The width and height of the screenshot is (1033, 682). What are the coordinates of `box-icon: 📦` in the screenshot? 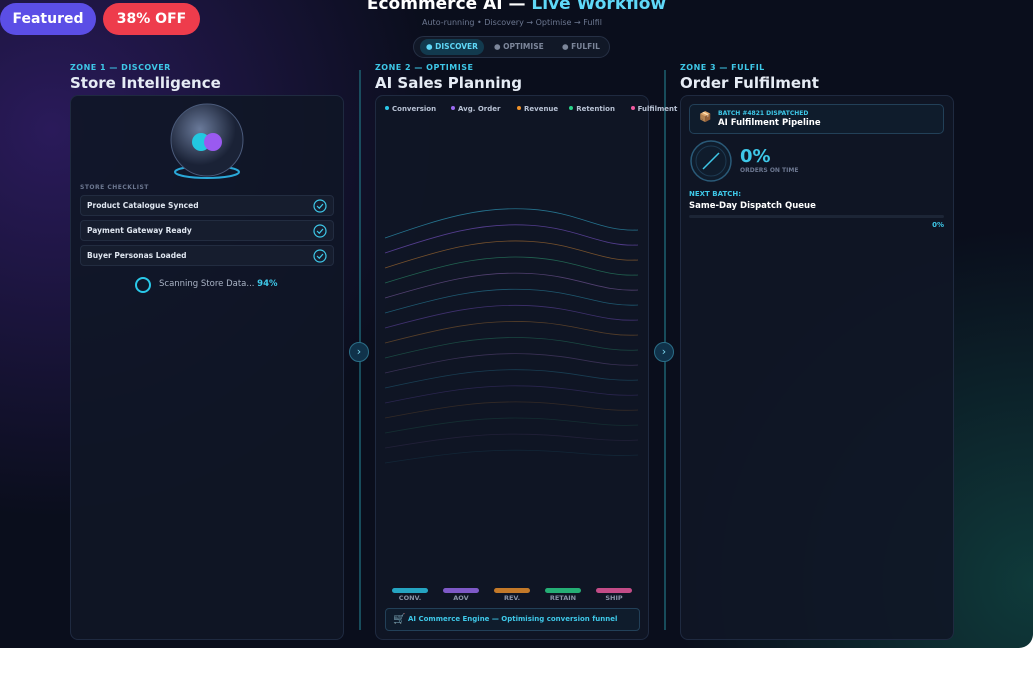 It's located at (705, 117).